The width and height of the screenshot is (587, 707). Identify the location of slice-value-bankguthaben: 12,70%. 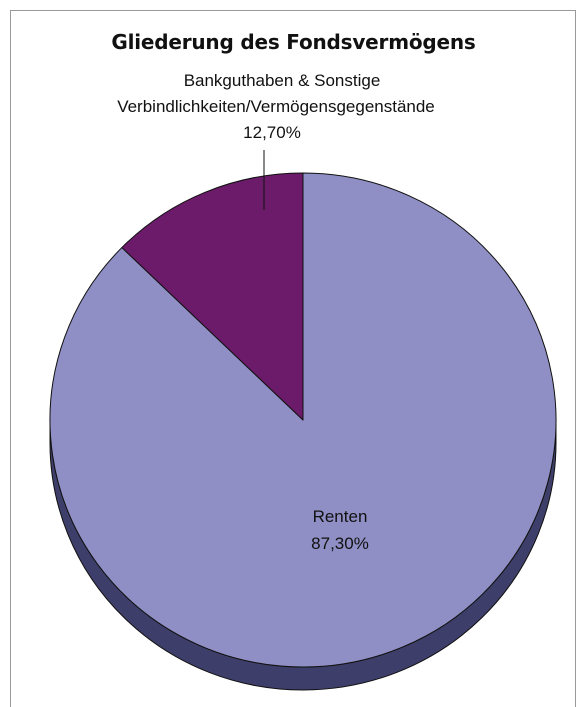
(272, 132).